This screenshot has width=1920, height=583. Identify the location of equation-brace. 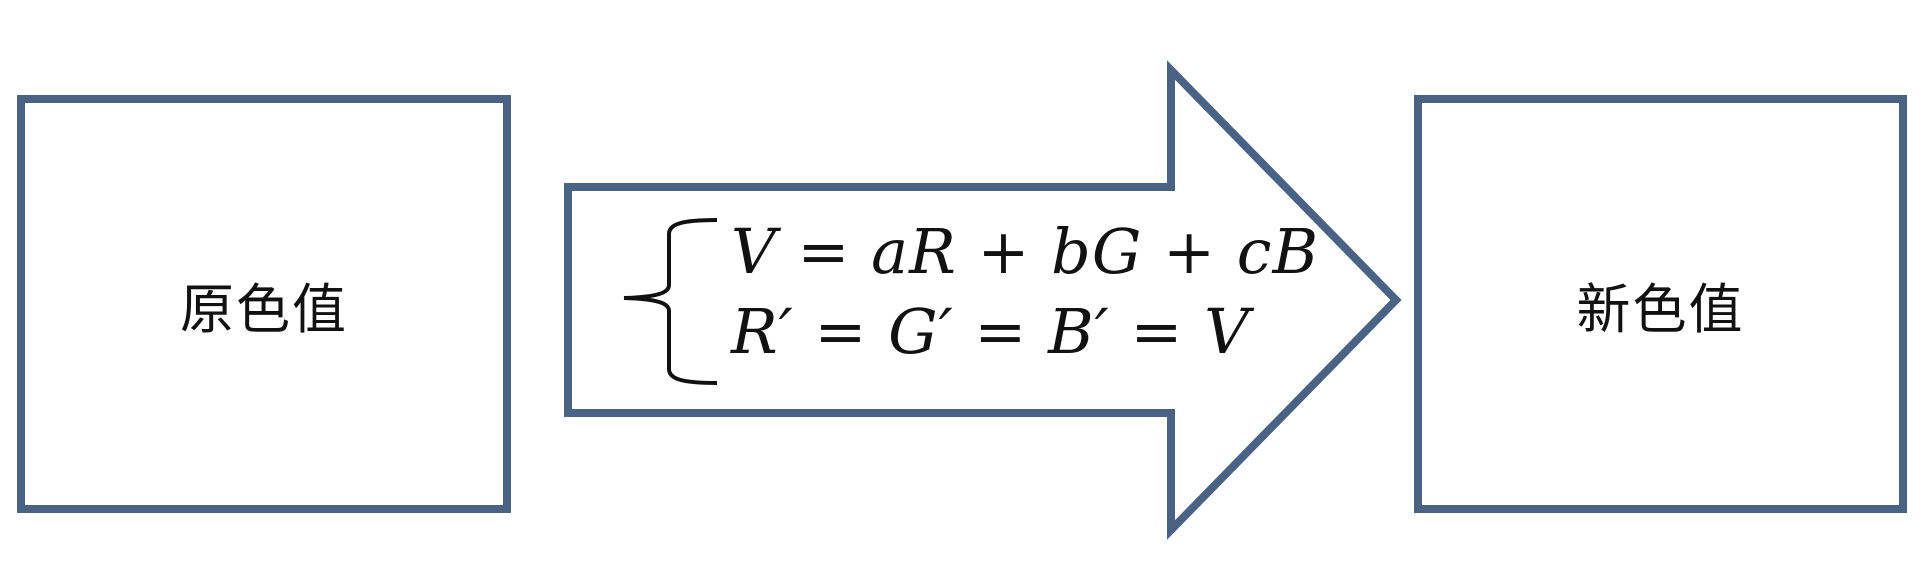
(670, 301).